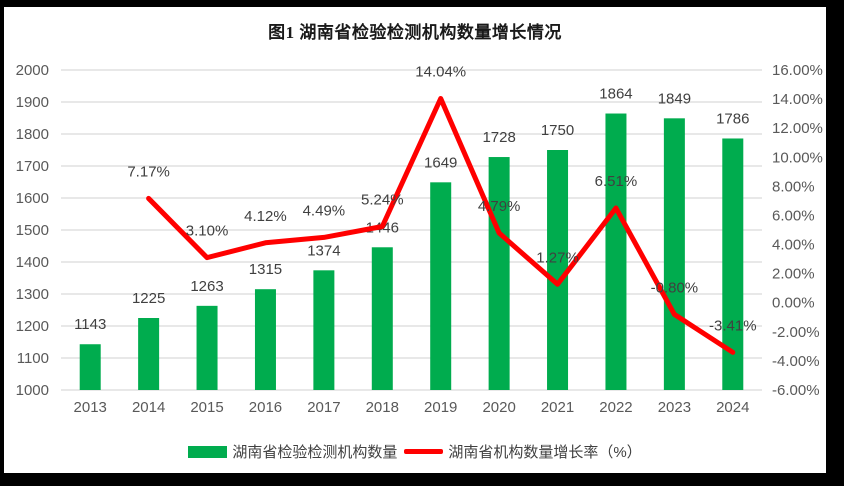 This screenshot has width=844, height=486. I want to click on bar-value-label: 1649, so click(440, 162).